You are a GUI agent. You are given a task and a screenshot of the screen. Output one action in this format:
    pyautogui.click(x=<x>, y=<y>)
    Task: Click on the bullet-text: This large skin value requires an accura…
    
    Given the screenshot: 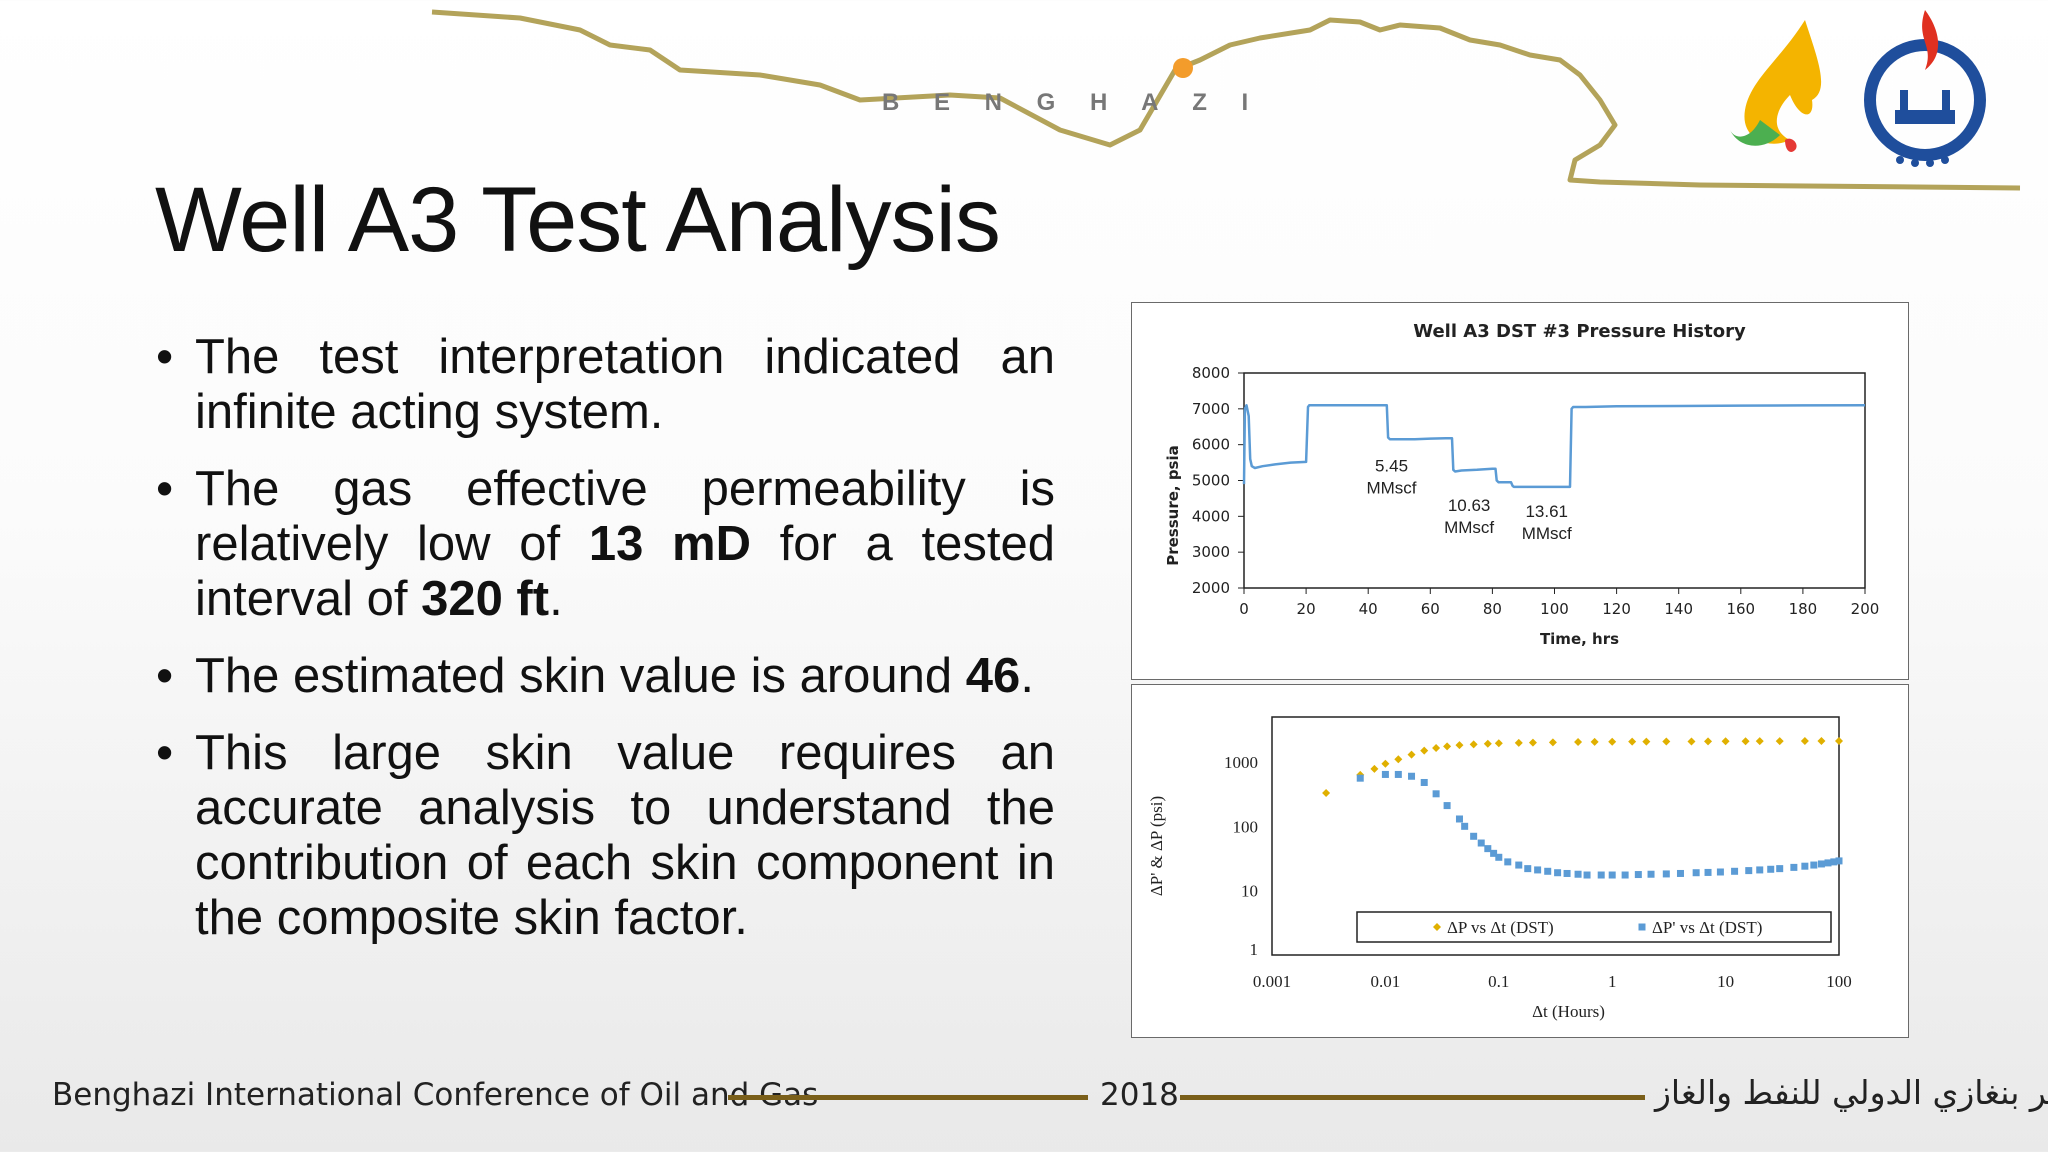 What is the action you would take?
    pyautogui.click(x=625, y=835)
    